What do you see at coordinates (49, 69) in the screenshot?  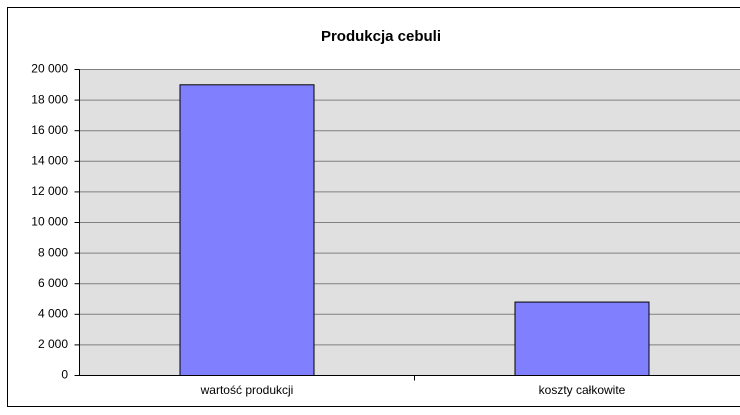 I see `y-tick-label: 20 000` at bounding box center [49, 69].